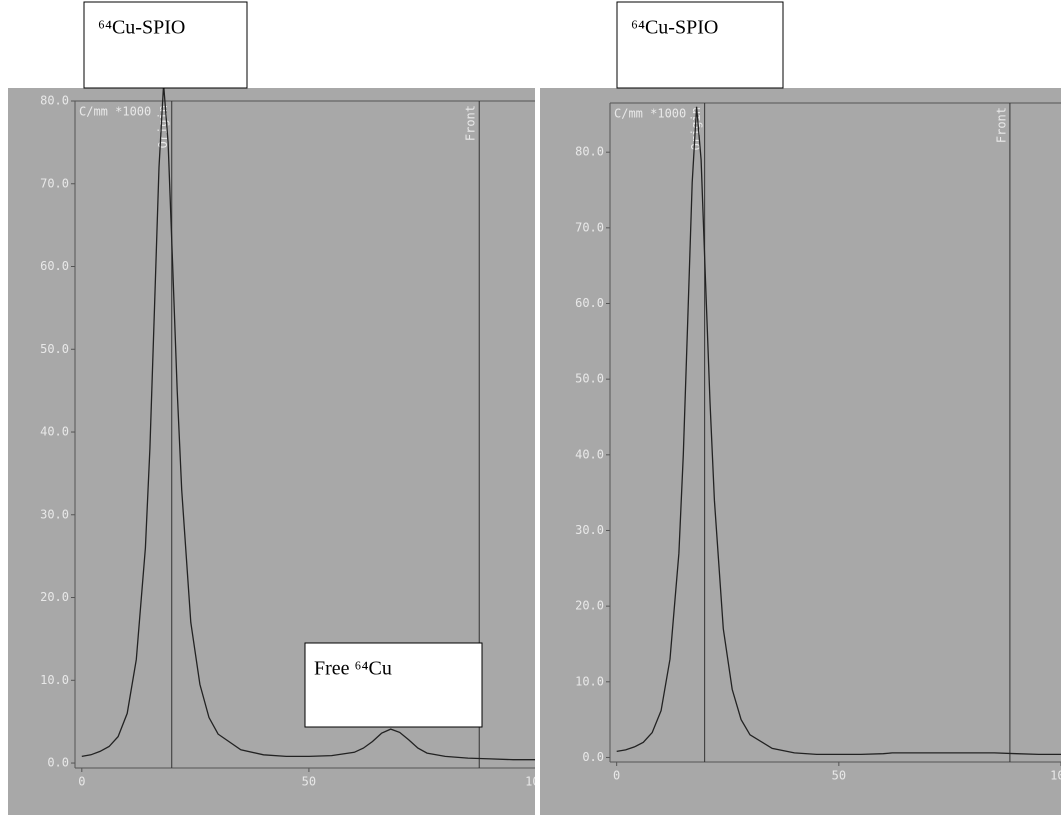  I want to click on callout-box, so click(393, 685).